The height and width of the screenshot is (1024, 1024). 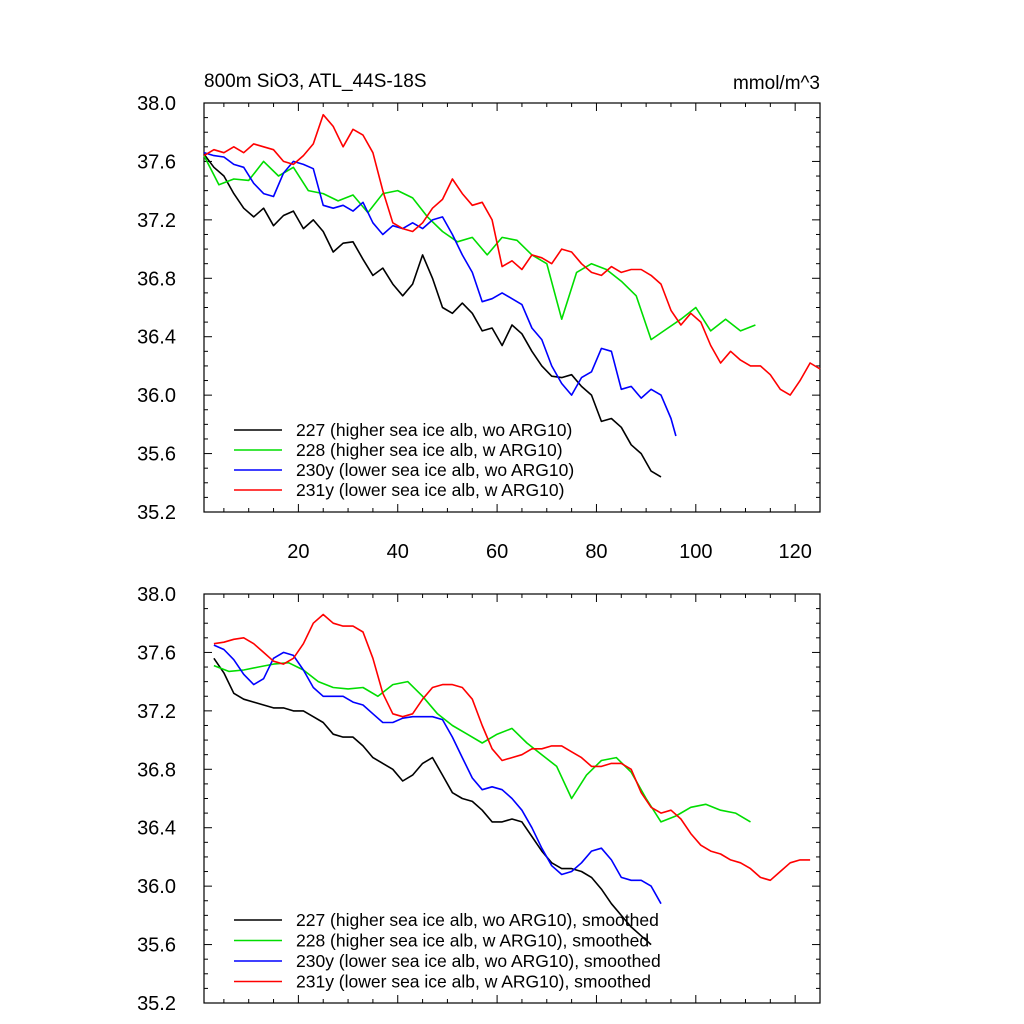 What do you see at coordinates (430, 490) in the screenshot?
I see `legend-label-231y: 231y (lower sea ice alb, w ARG10)` at bounding box center [430, 490].